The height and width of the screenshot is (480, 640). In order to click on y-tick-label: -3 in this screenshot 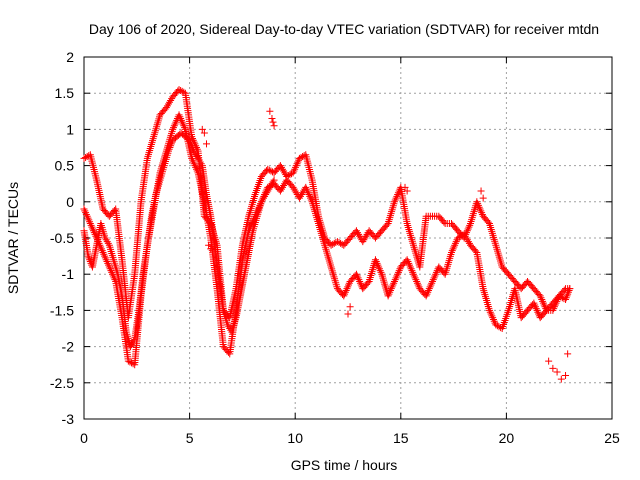, I will do `click(68, 419)`.